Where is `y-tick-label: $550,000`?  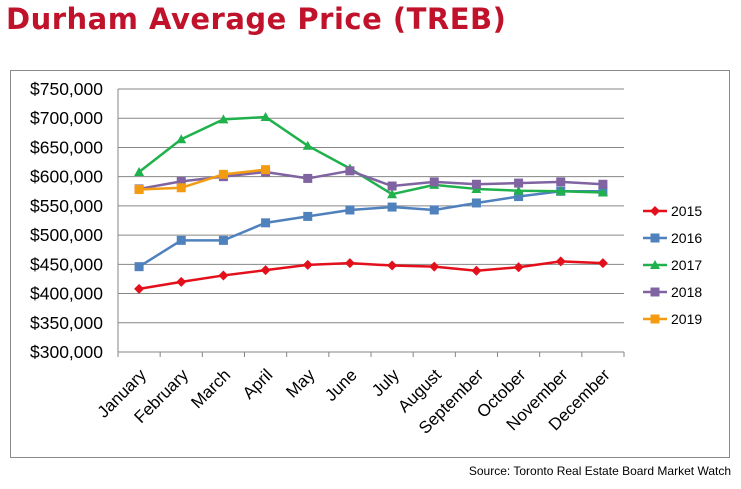
y-tick-label: $550,000 is located at coordinates (66, 206).